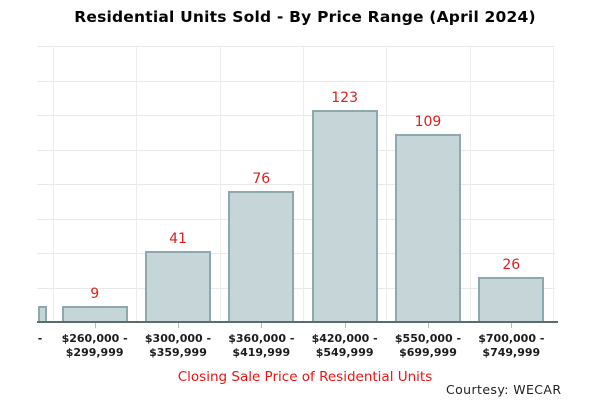 The image size is (600, 400). Describe the element at coordinates (511, 345) in the screenshot. I see `x-axis-label: $700,000 - $749,999` at that location.